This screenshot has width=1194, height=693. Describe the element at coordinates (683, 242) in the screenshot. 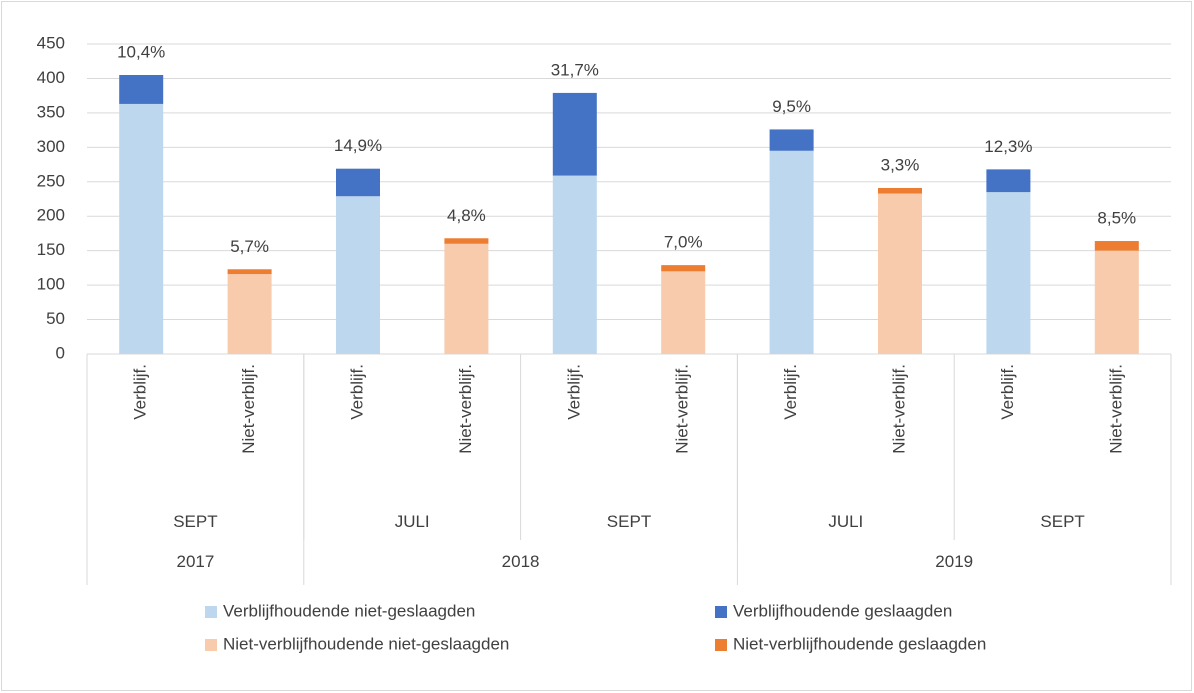

I see `data-annotation: 7,0%` at that location.